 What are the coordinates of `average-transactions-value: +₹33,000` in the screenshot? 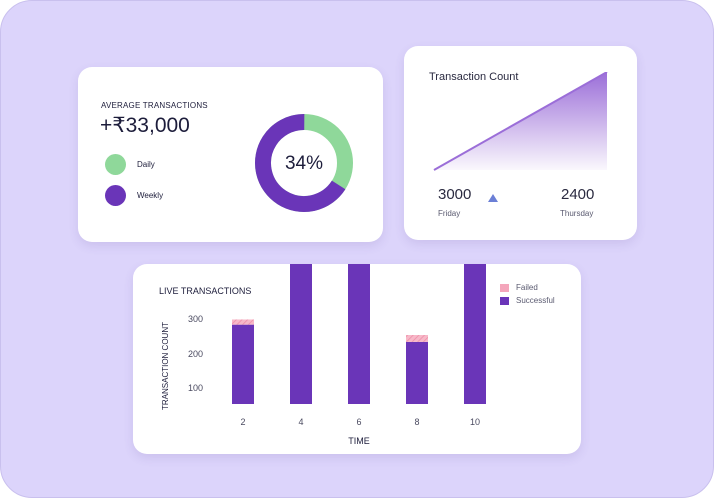 It's located at (145, 125).